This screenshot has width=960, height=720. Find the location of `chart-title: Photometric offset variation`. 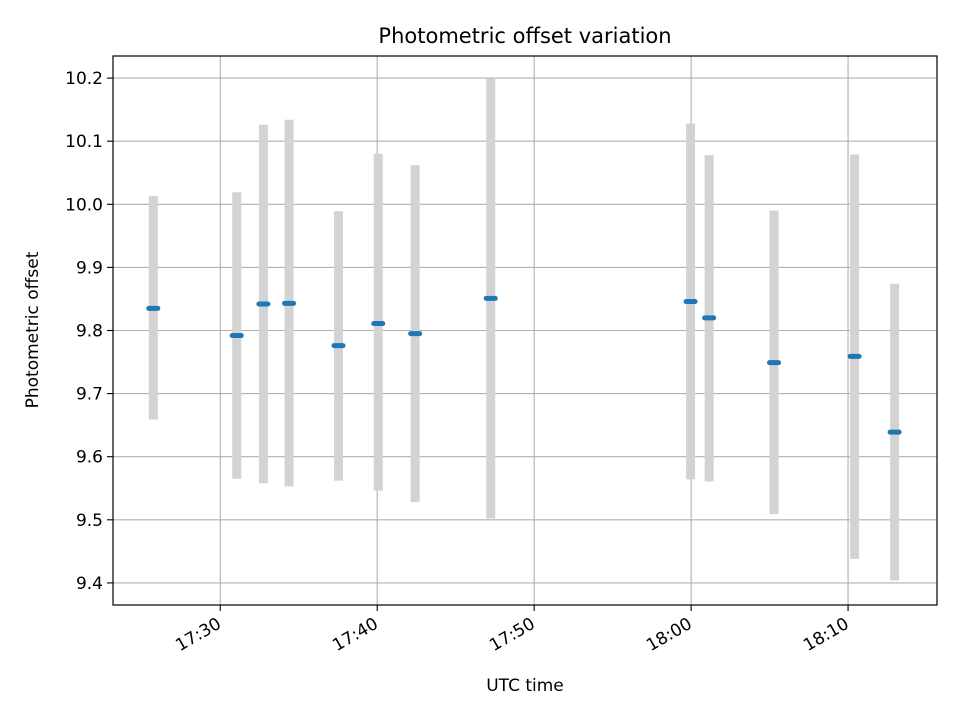

chart-title: Photometric offset variation is located at coordinates (524, 36).